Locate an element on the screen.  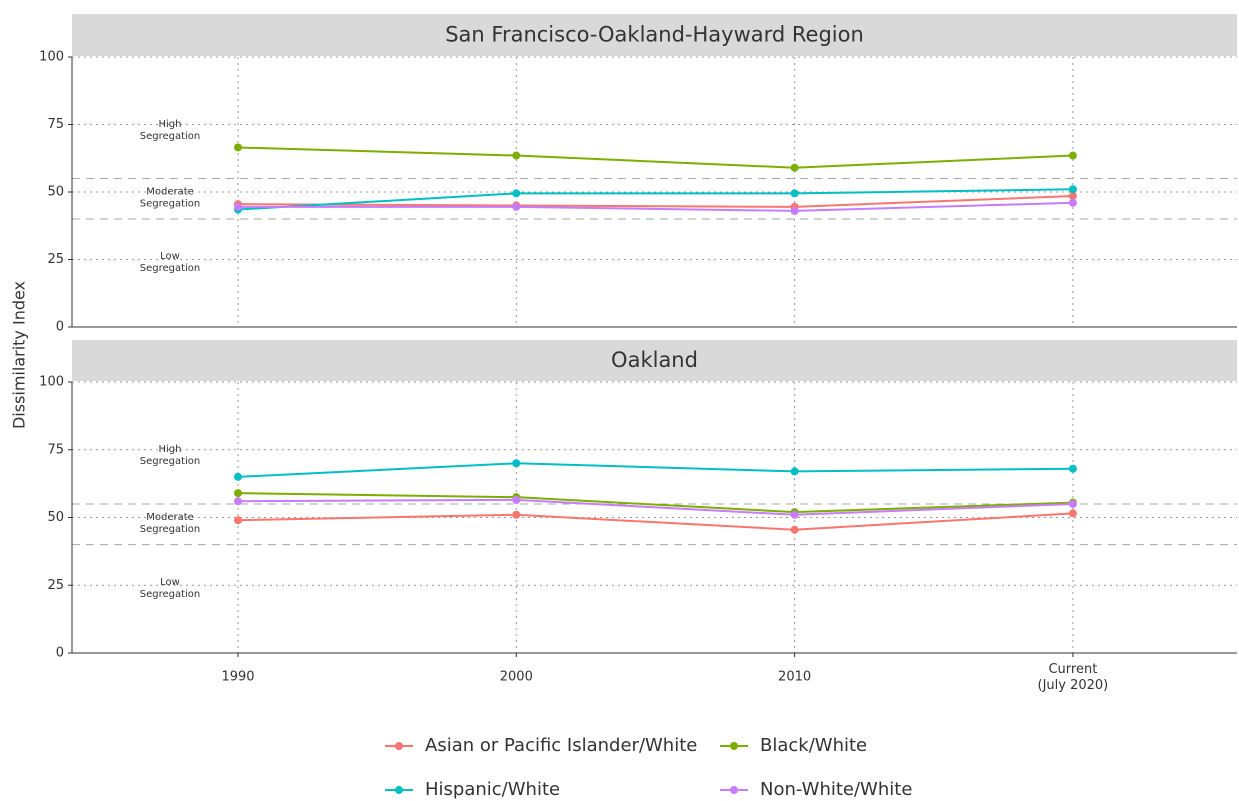
legend-label: Non-White/White is located at coordinates (836, 789).